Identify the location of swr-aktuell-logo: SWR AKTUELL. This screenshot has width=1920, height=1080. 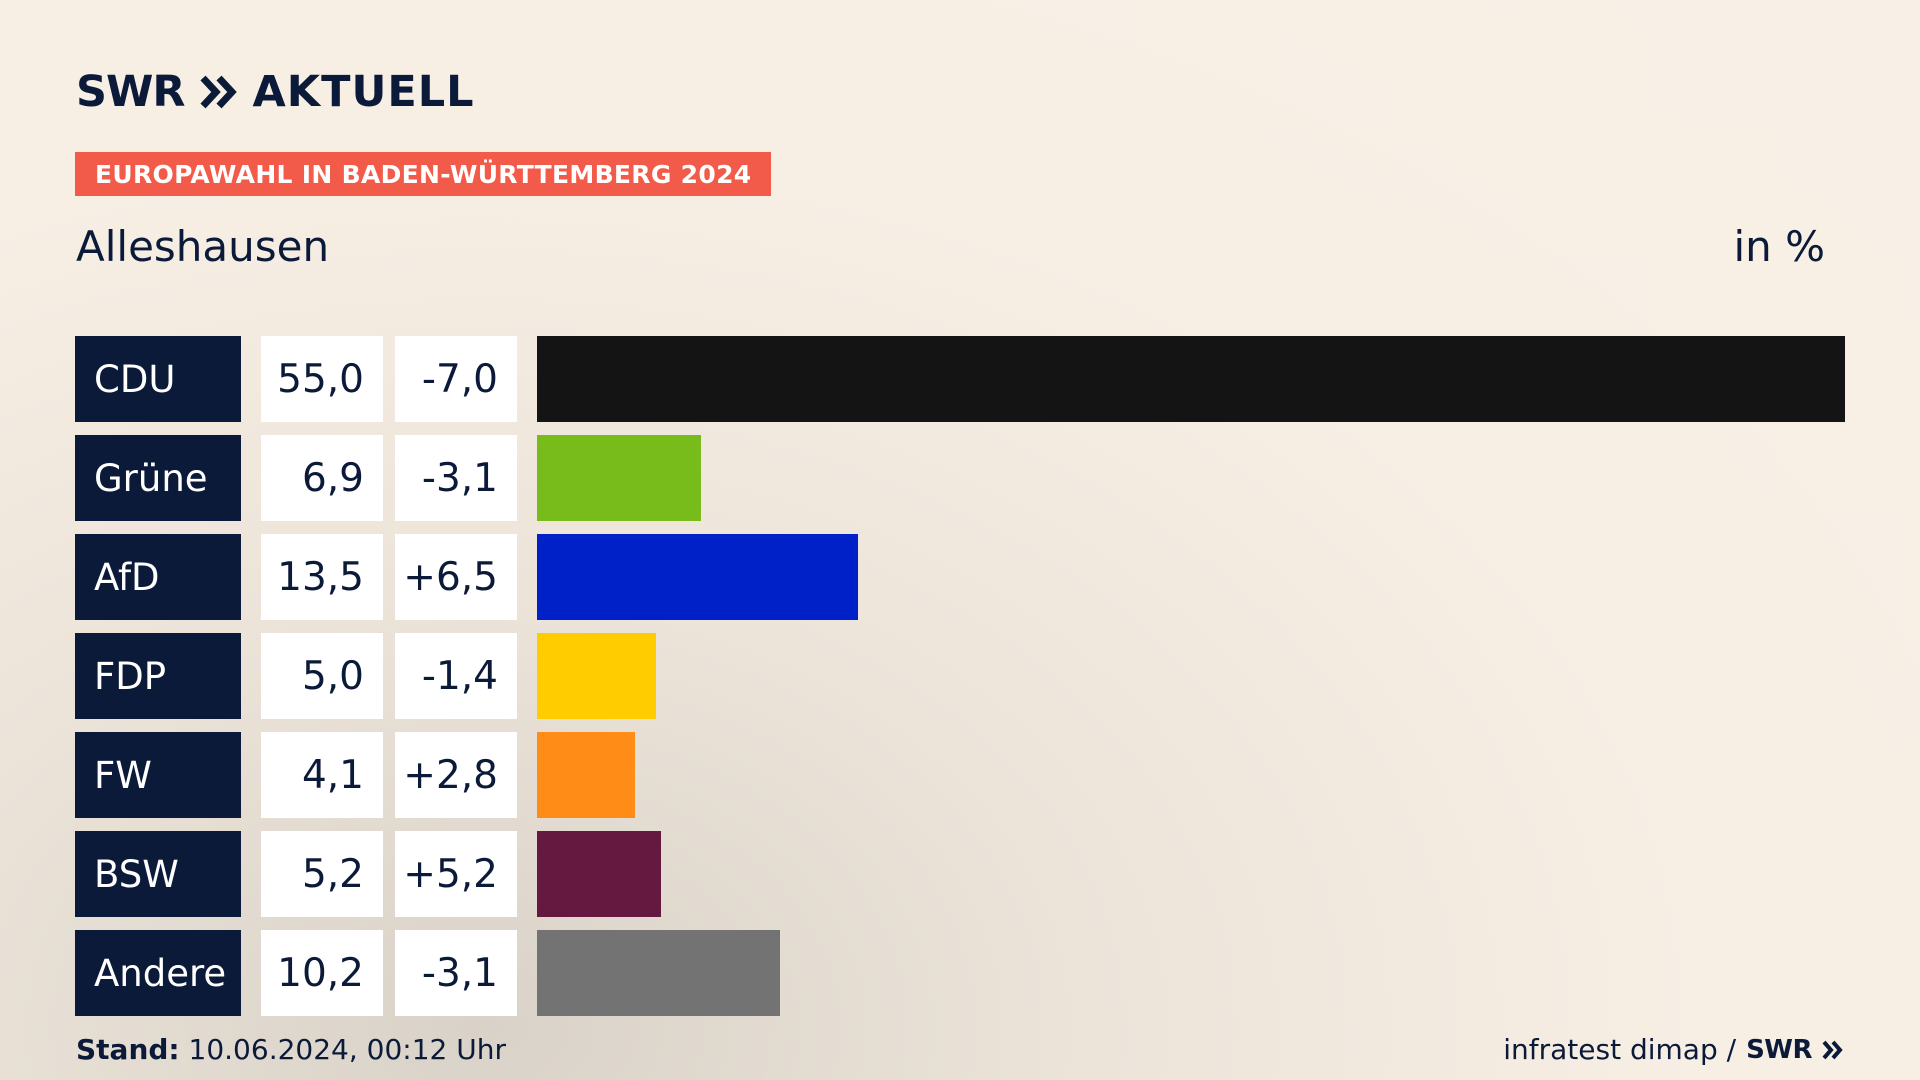
(275, 92).